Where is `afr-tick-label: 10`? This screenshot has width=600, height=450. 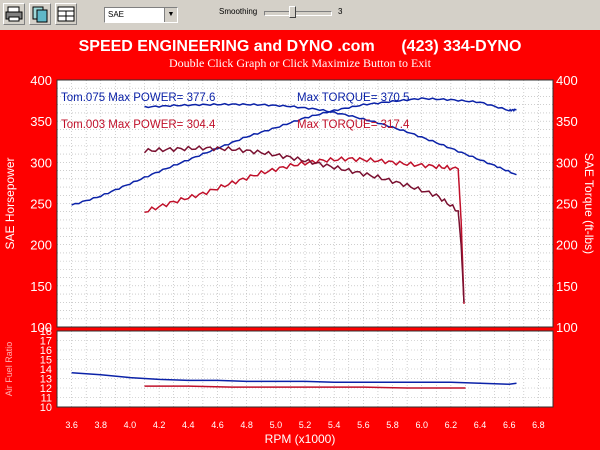
afr-tick-label: 10 is located at coordinates (46, 408).